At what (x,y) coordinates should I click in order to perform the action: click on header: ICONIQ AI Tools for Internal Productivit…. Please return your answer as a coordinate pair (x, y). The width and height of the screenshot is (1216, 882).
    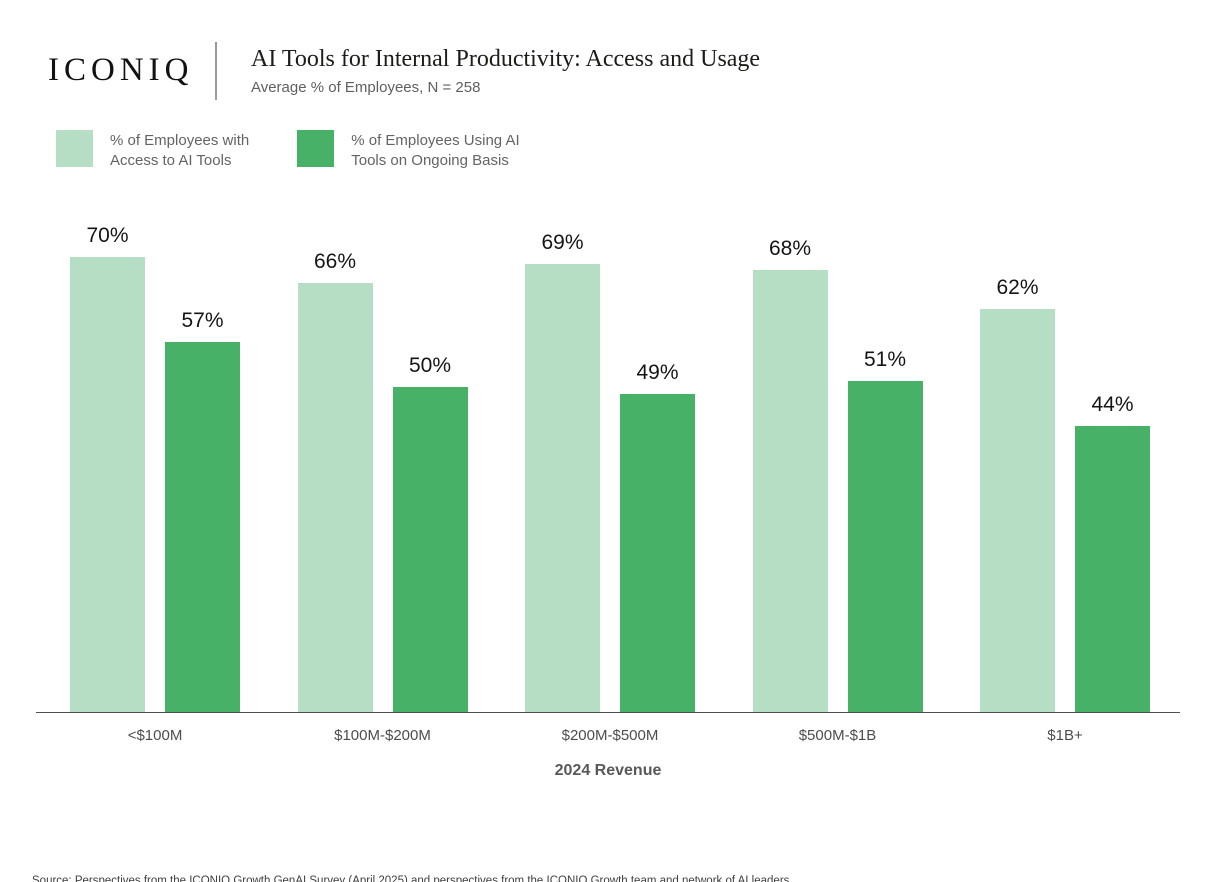
    Looking at the image, I should click on (632, 70).